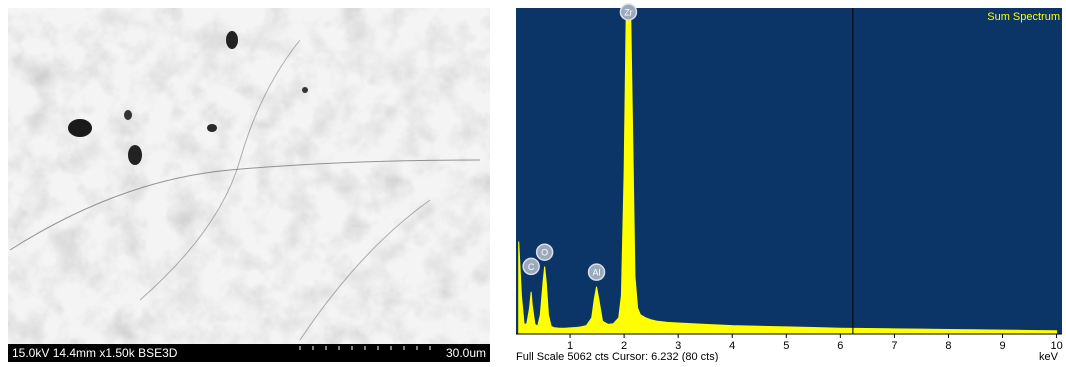 This screenshot has height=367, width=1066. Describe the element at coordinates (1023, 17) in the screenshot. I see `legend: Sum Spectrum` at that location.